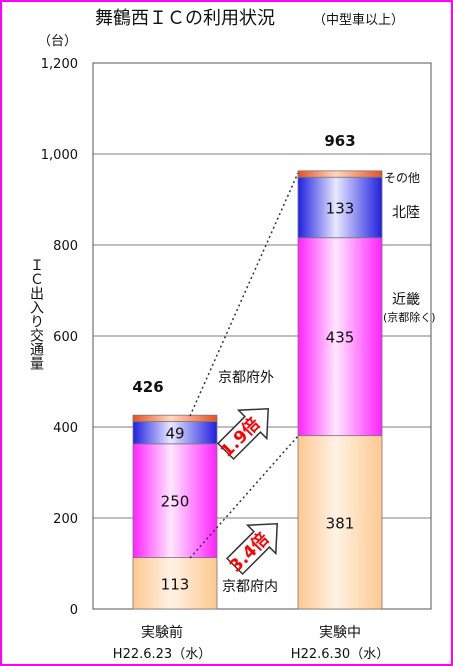 This screenshot has height=666, width=453. What do you see at coordinates (57, 41) in the screenshot?
I see `y-unit-label: （台）` at bounding box center [57, 41].